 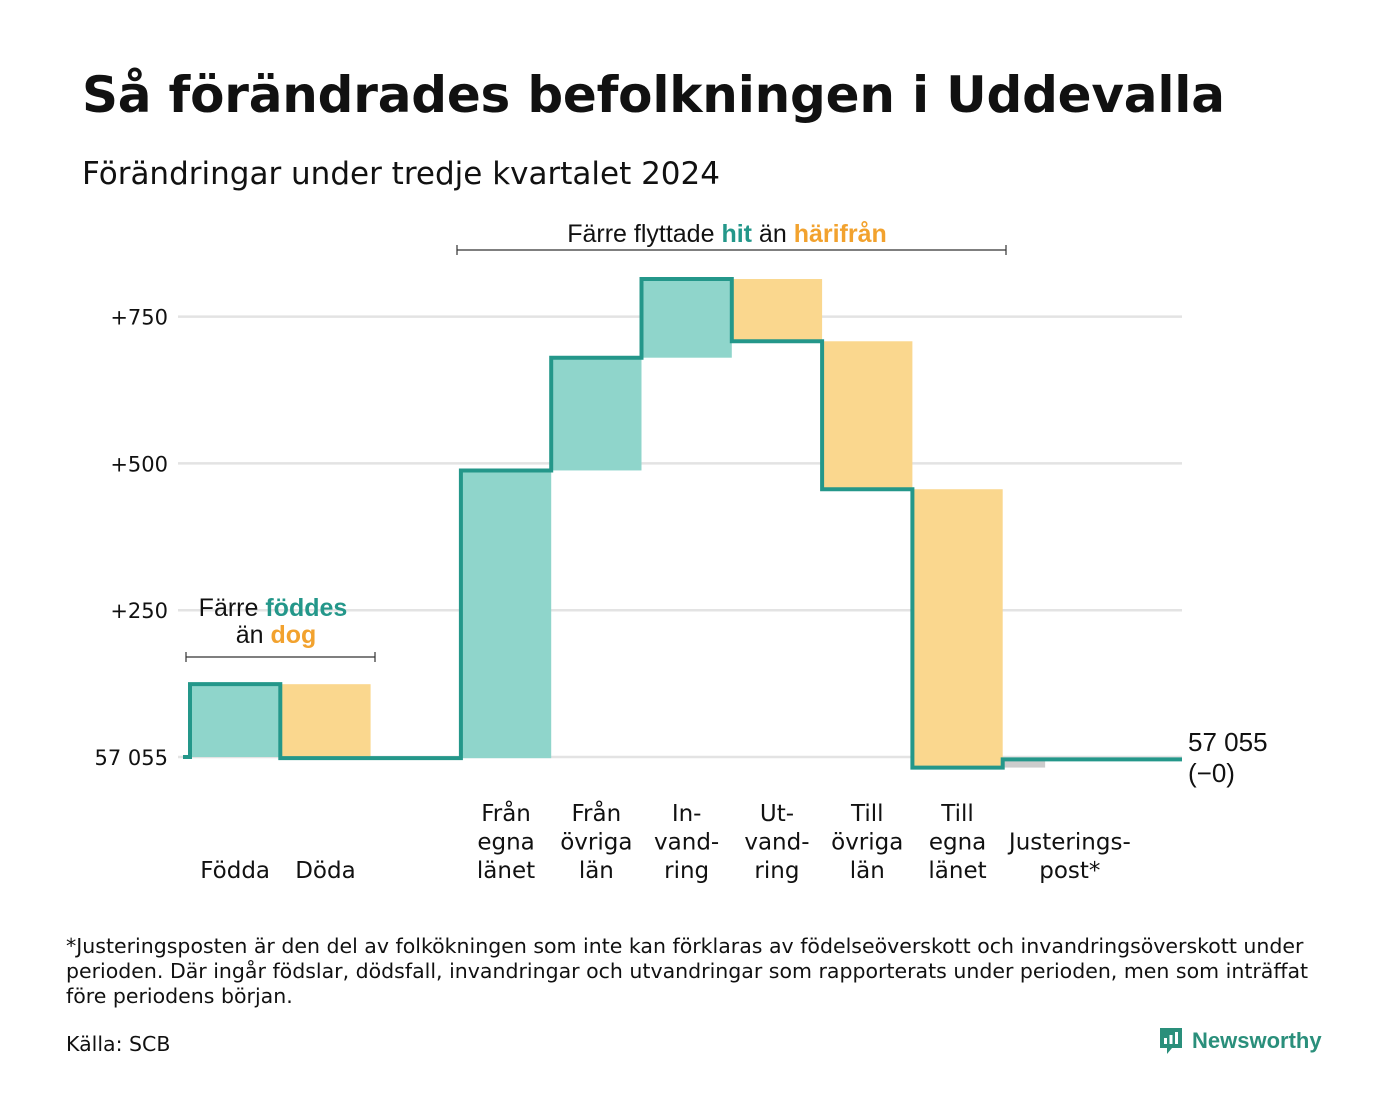 What do you see at coordinates (1069, 871) in the screenshot?
I see `x-category-label: post*` at bounding box center [1069, 871].